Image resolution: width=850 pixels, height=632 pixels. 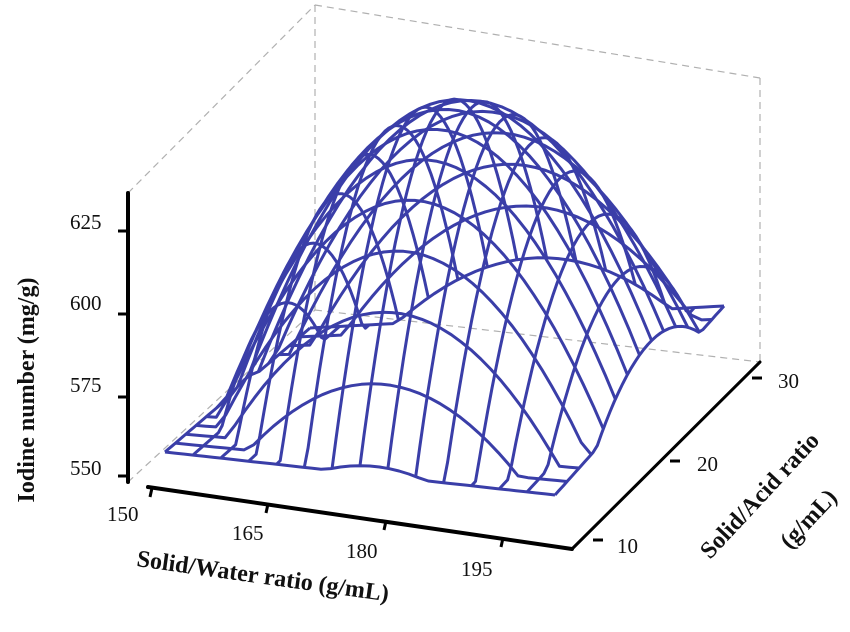 I want to click on y-axis-title: Solid/Acid ratio, so click(x=760, y=496).